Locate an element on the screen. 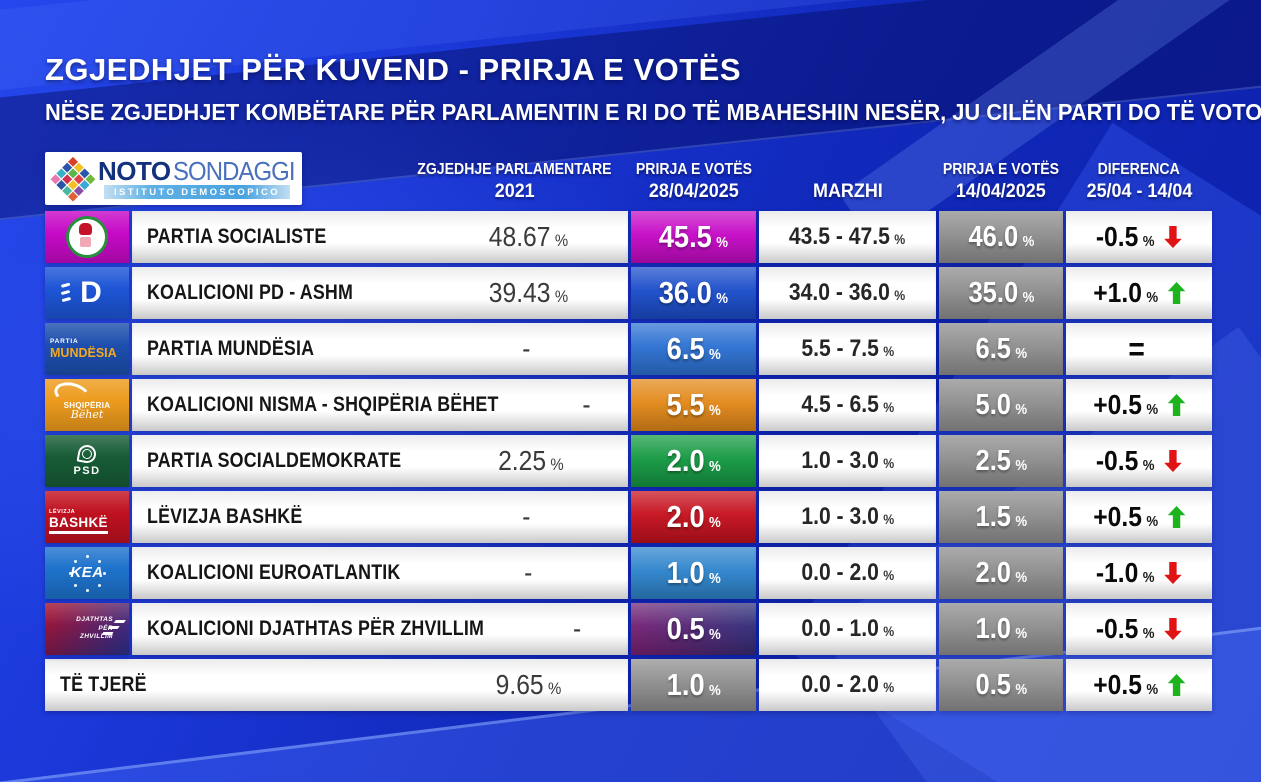  difference-cell: = is located at coordinates (1139, 349).